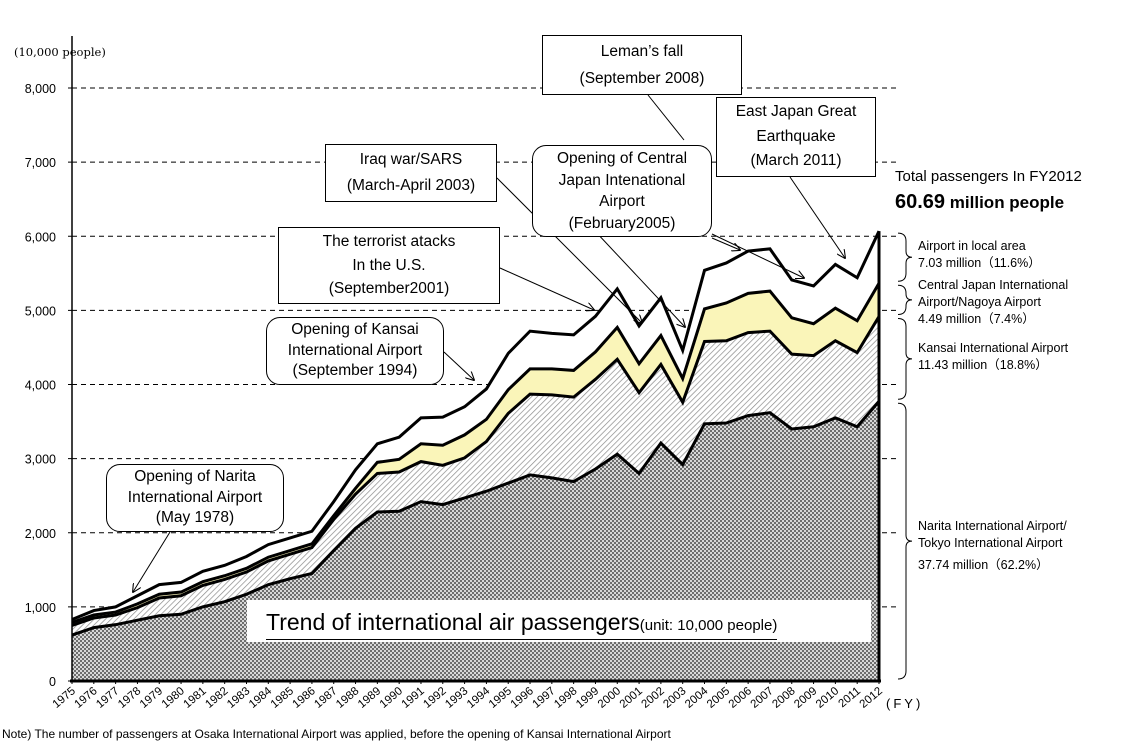 Image resolution: width=1136 pixels, height=751 pixels. Describe the element at coordinates (60, 52) in the screenshot. I see `y-axis-unit-label: (10,000 people)` at that location.